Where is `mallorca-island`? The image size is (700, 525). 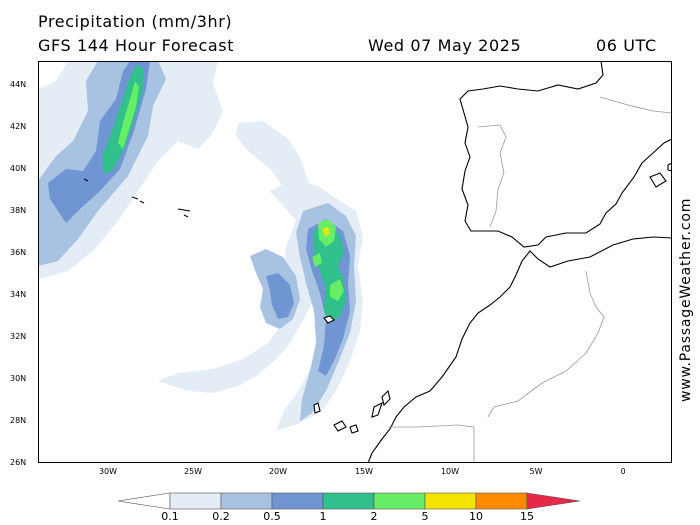 mallorca-island is located at coordinates (658, 180).